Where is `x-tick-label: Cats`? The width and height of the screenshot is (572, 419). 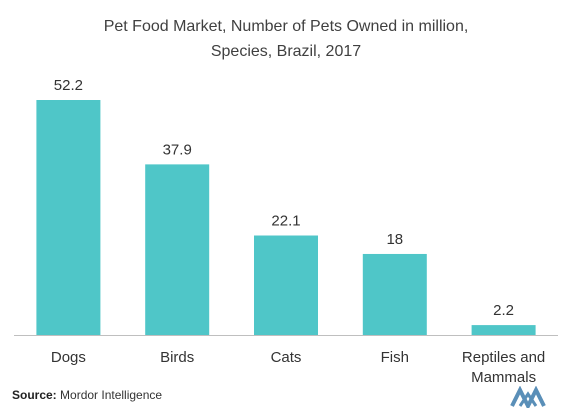 x-tick-label: Cats is located at coordinates (286, 357).